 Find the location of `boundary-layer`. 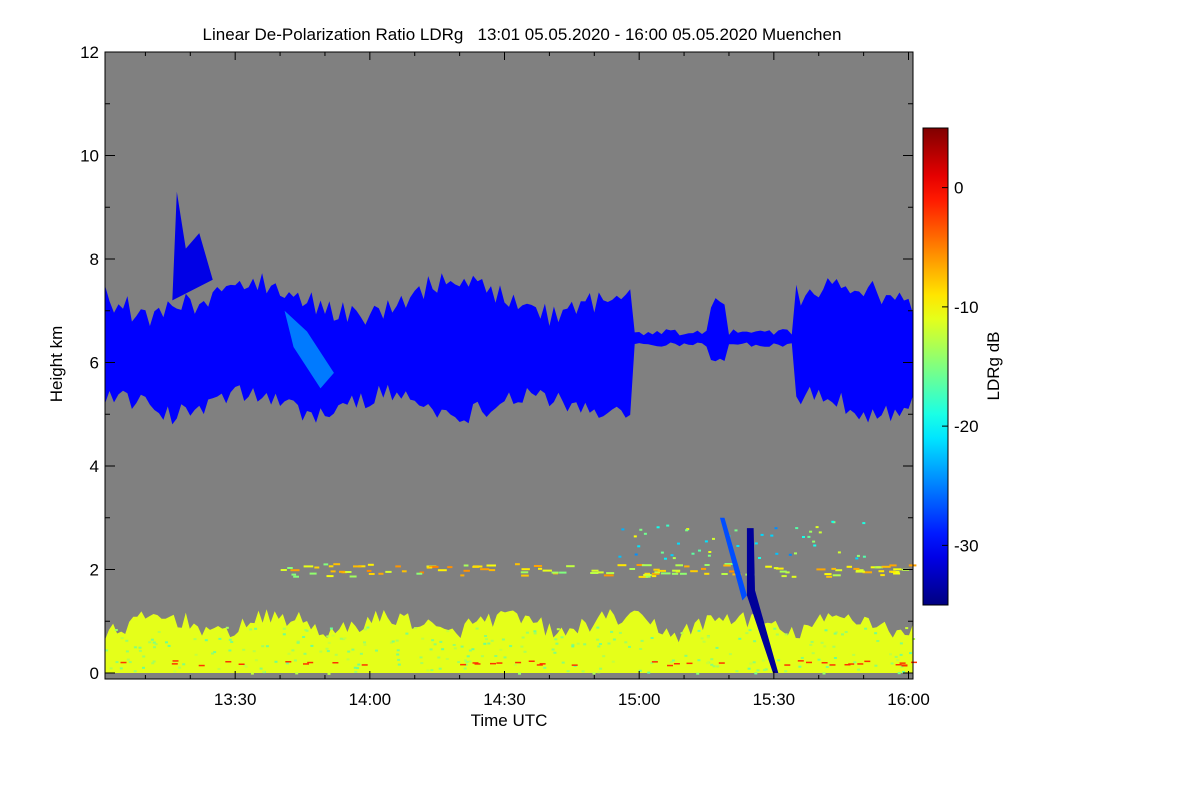

boundary-layer is located at coordinates (509, 641).